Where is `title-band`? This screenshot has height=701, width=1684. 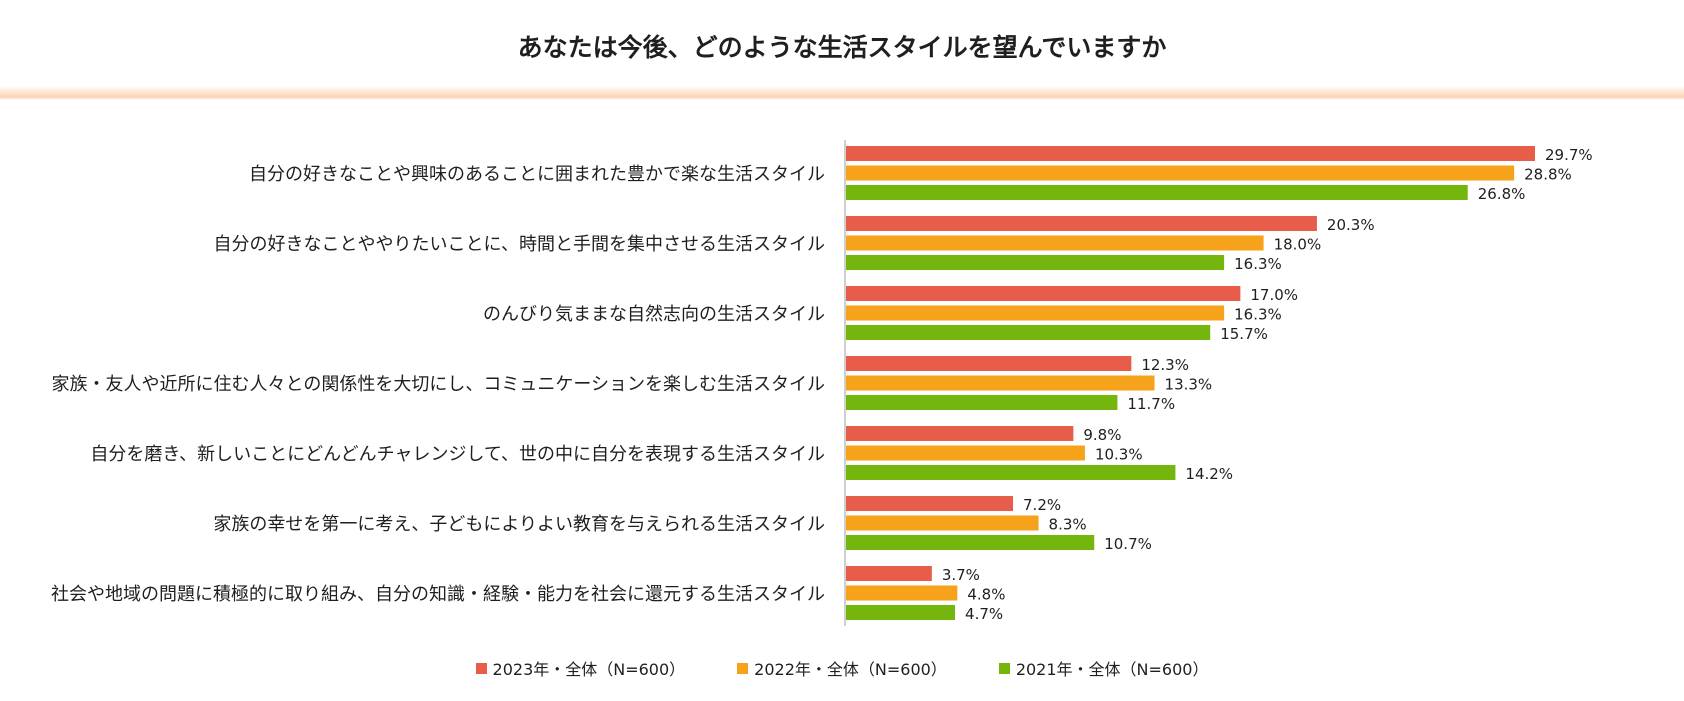 title-band is located at coordinates (842, 50).